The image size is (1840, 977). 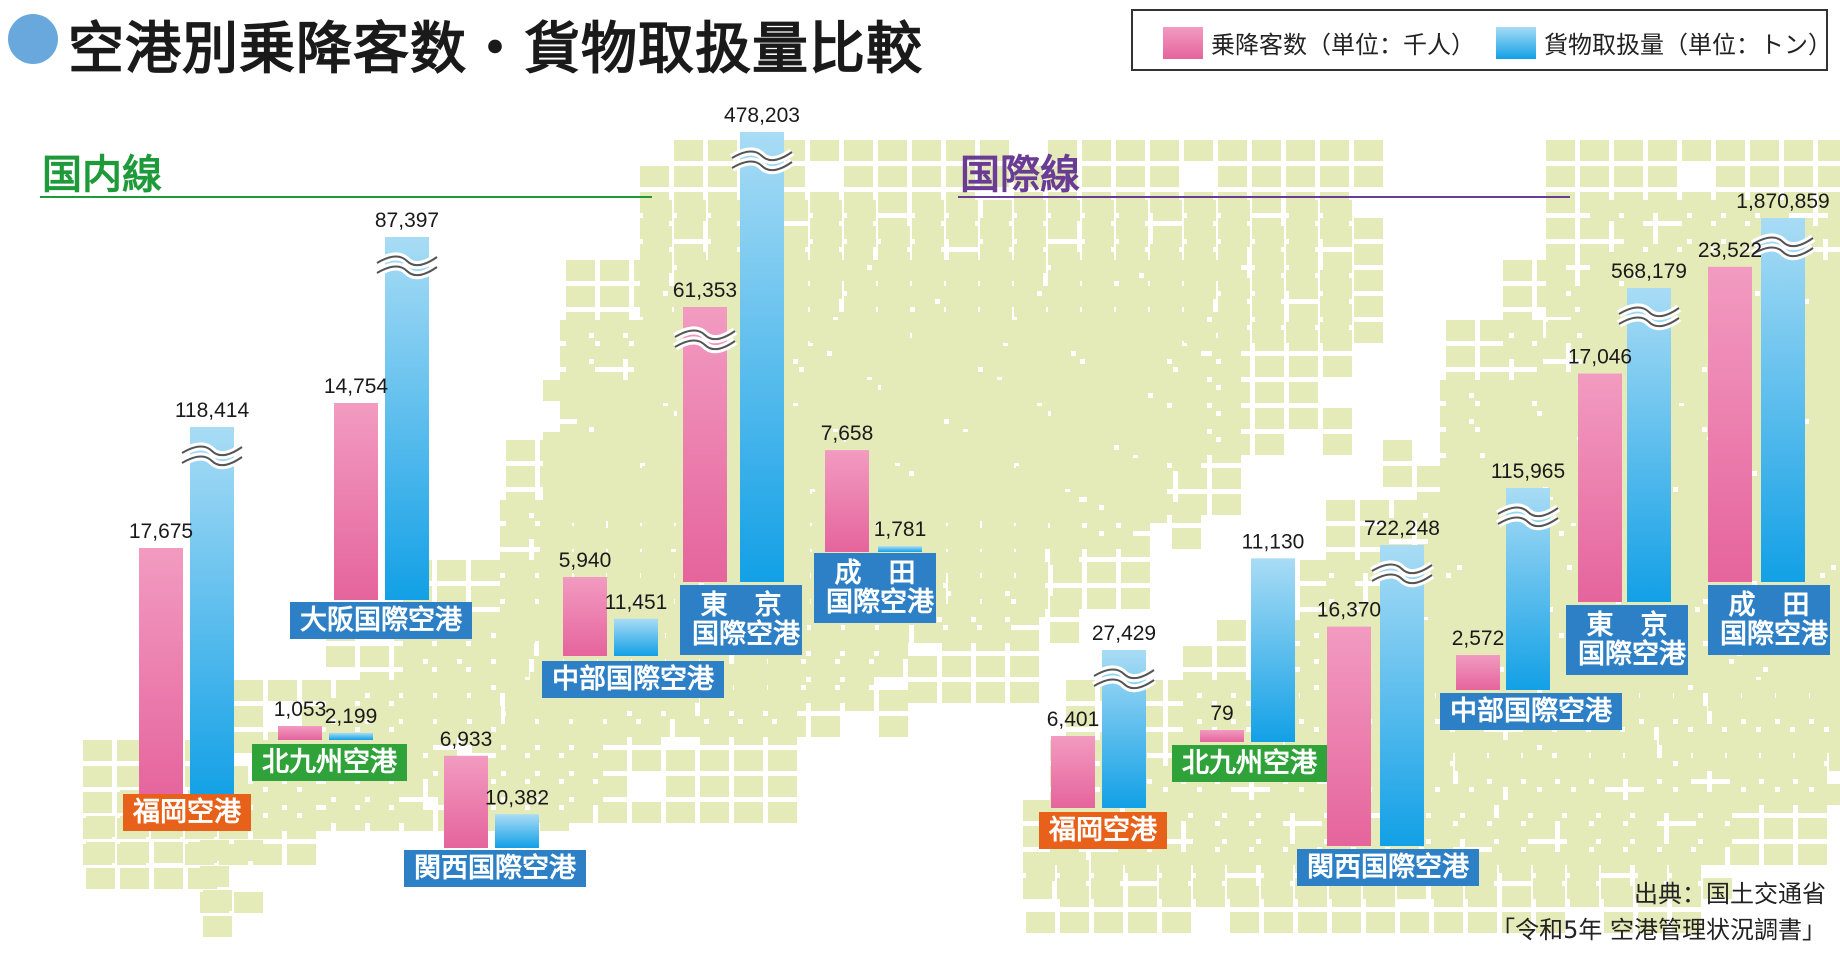 I want to click on page-title: 空港別乗降客数・貨物取扱量比較, so click(x=495, y=49).